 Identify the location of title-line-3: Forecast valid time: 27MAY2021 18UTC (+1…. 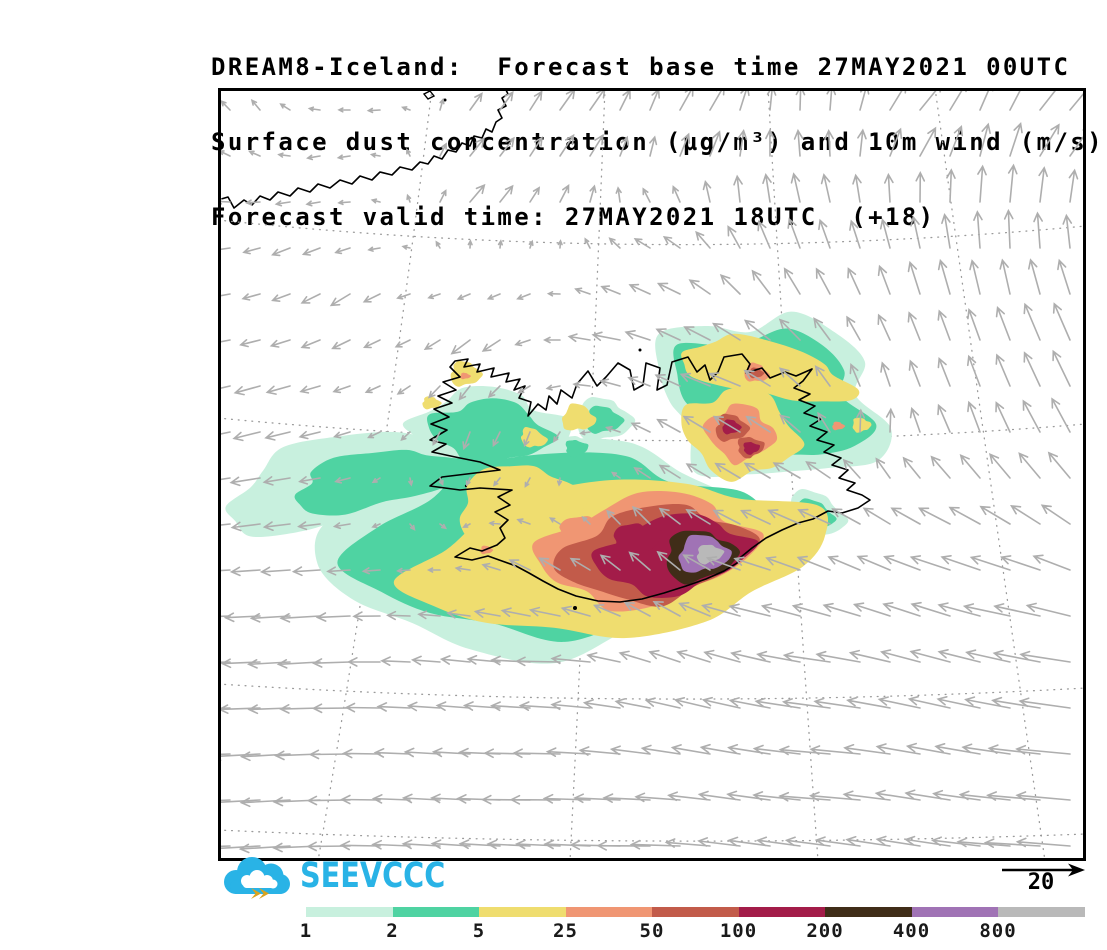
(573, 217).